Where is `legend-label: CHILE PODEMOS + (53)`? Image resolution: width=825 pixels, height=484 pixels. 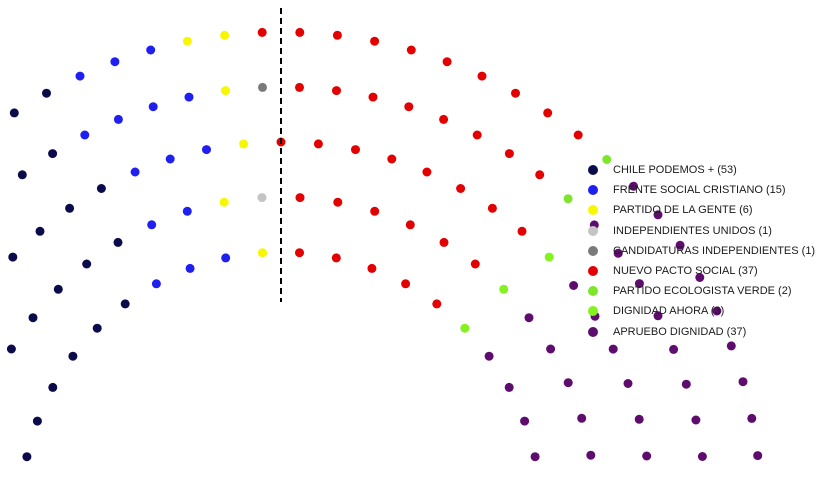 legend-label: CHILE PODEMOS + (53) is located at coordinates (675, 170).